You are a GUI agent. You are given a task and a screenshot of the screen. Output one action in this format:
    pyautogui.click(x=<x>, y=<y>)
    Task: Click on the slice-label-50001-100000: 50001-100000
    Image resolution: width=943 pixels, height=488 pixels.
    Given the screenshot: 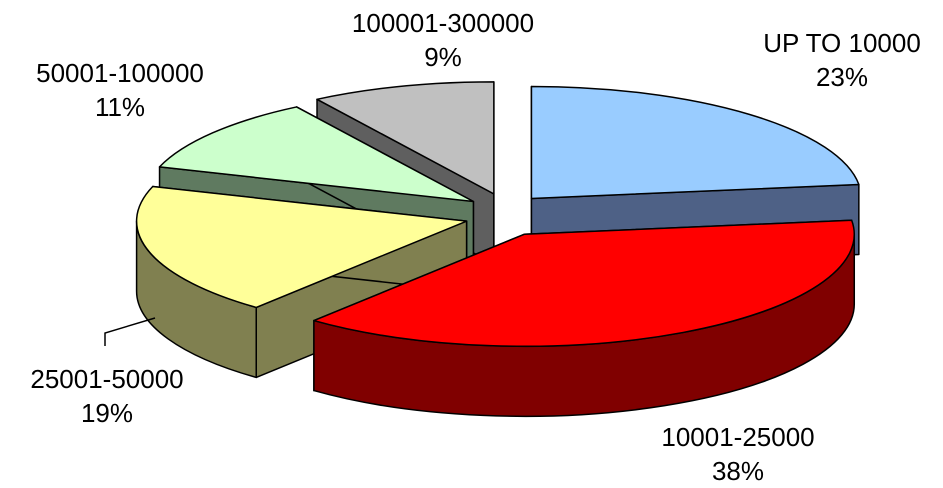 What is the action you would take?
    pyautogui.click(x=120, y=73)
    